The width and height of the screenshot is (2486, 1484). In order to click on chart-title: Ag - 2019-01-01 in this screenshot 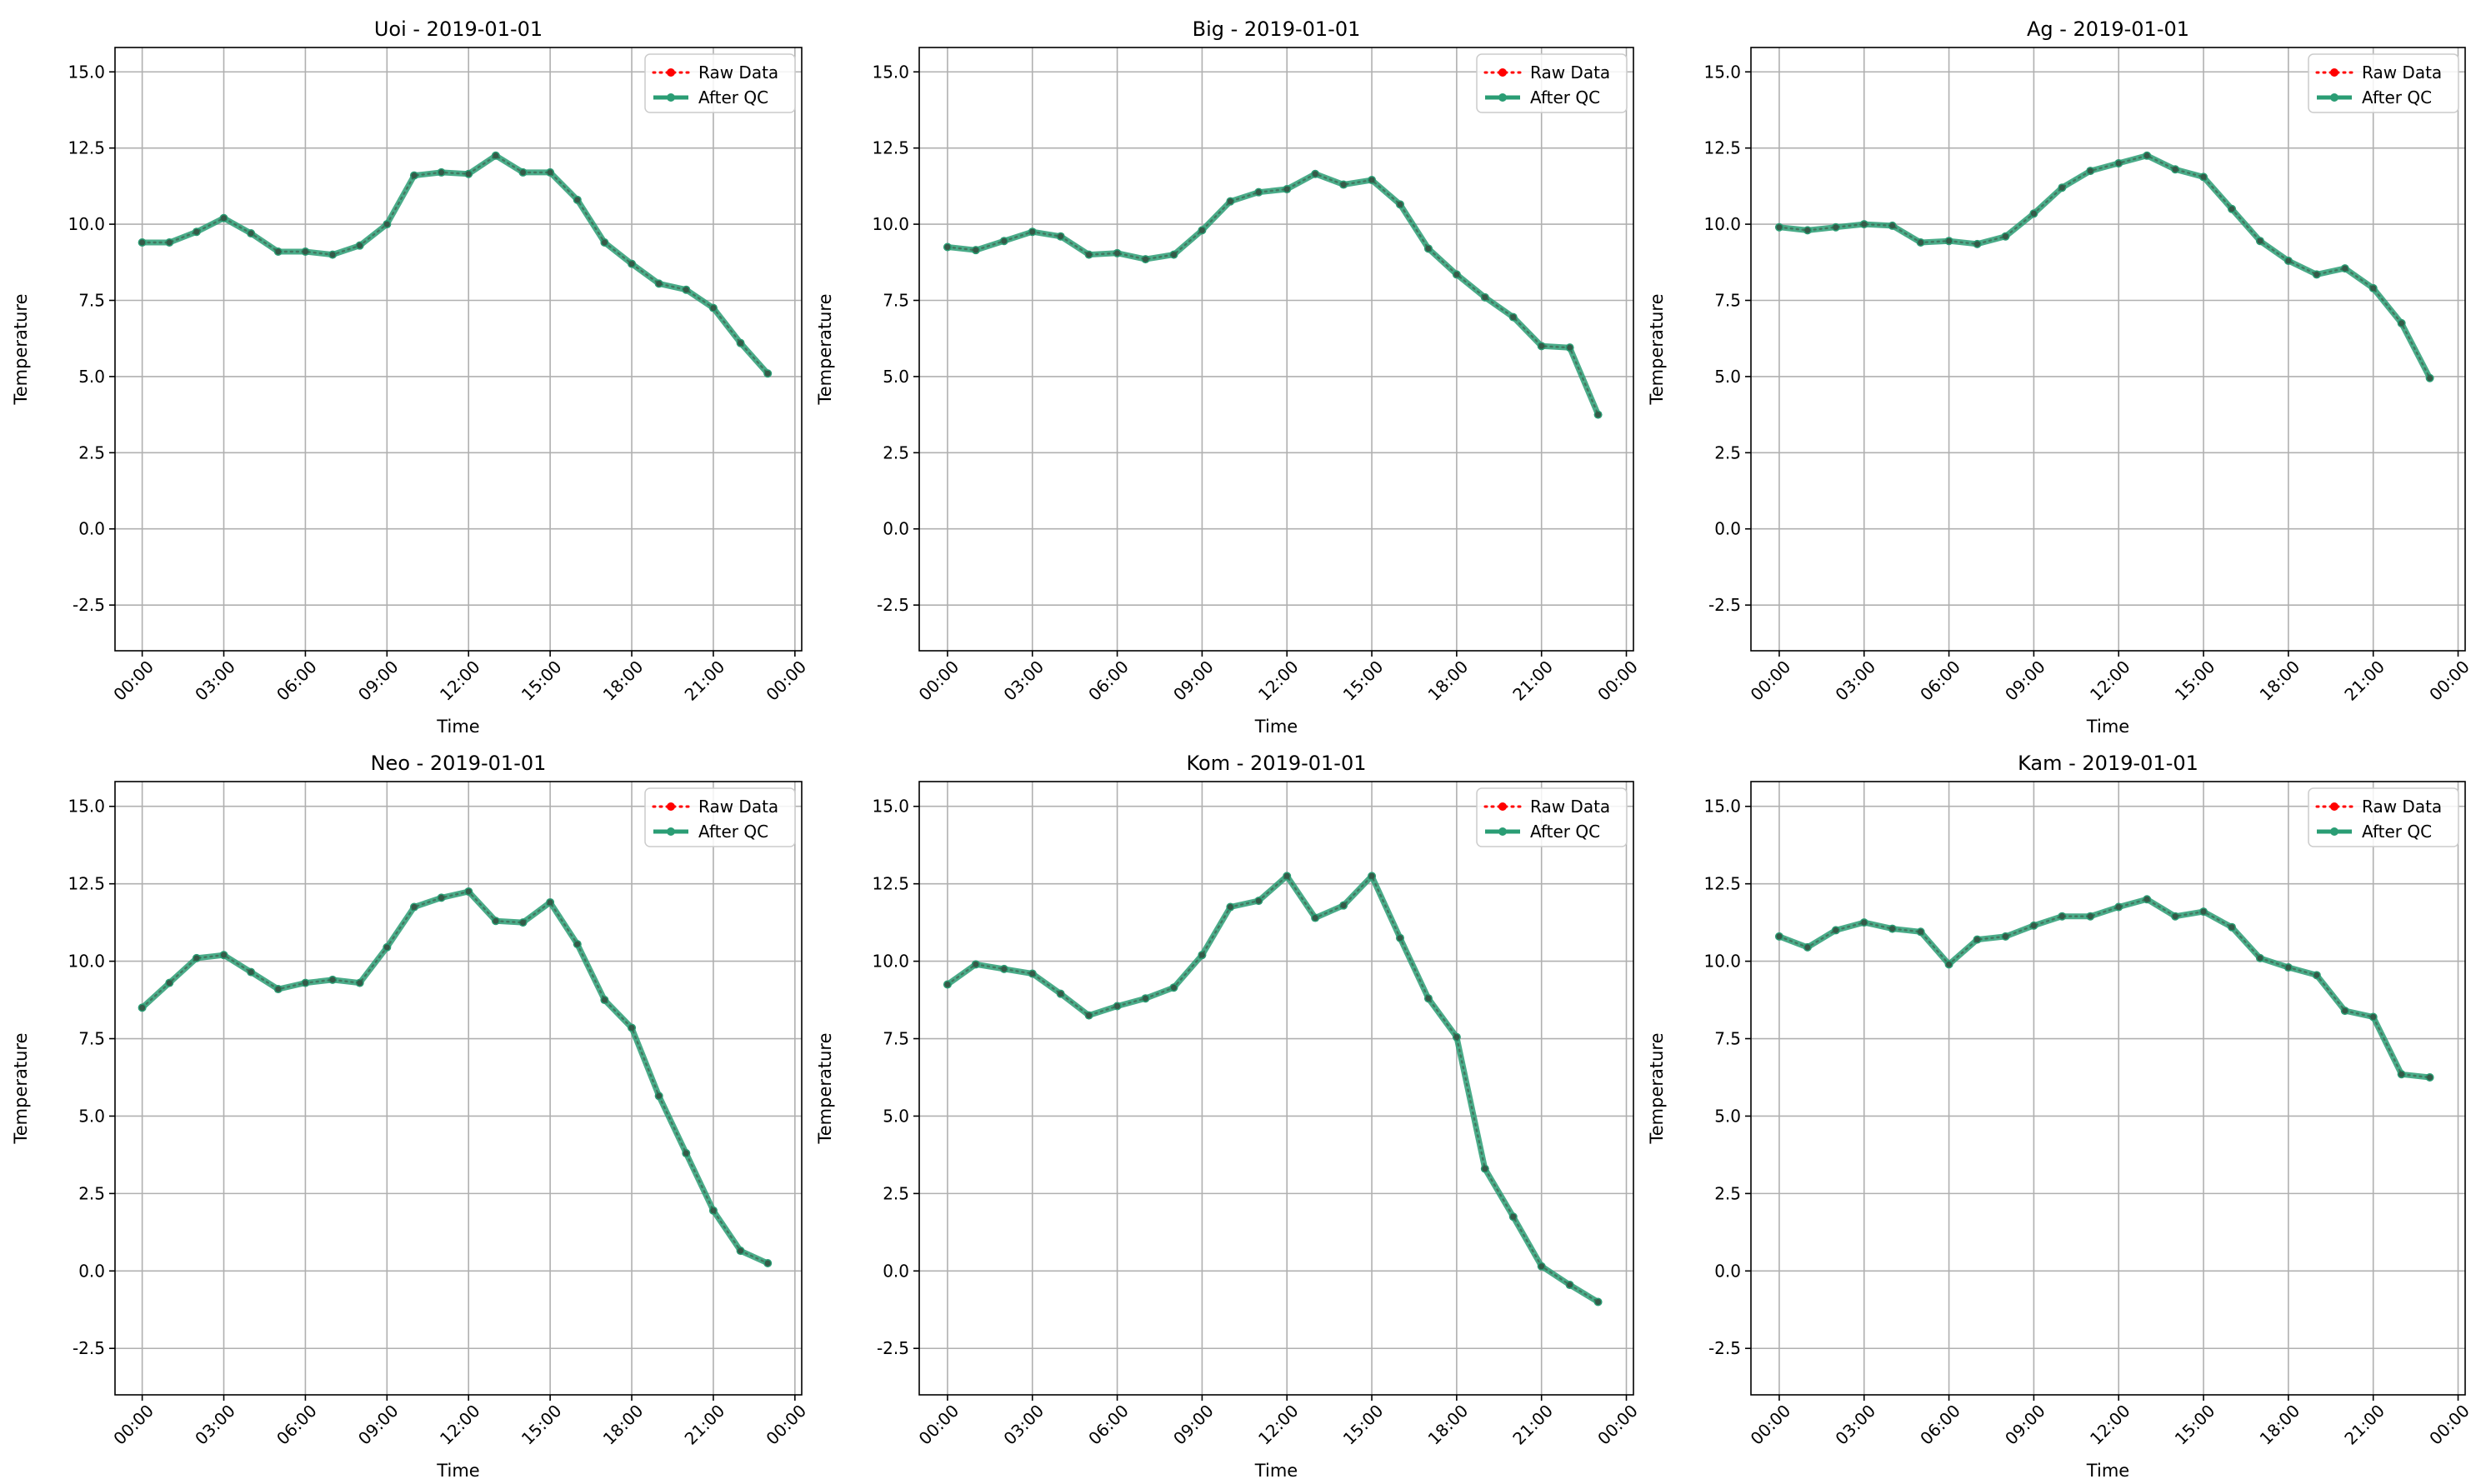, I will do `click(2108, 29)`.